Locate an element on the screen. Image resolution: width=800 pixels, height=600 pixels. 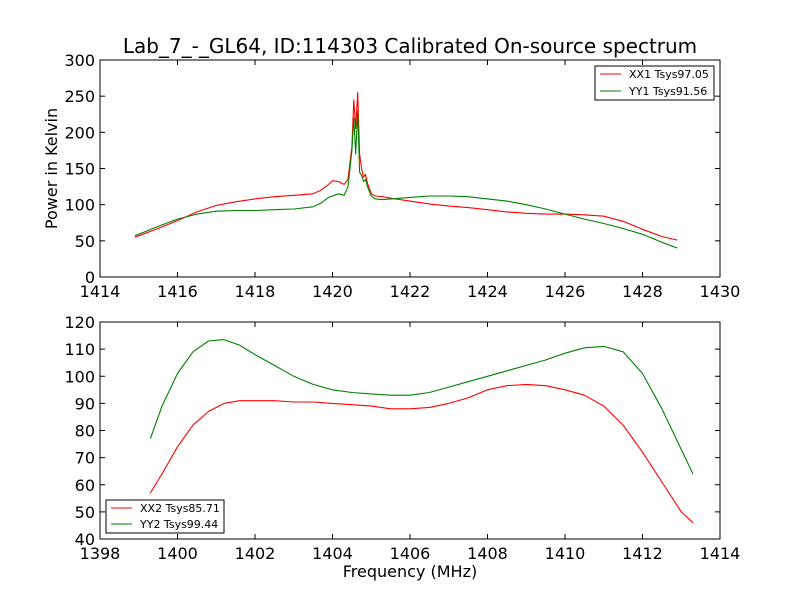
bottom-x-tick-label: 1414 is located at coordinates (720, 553).